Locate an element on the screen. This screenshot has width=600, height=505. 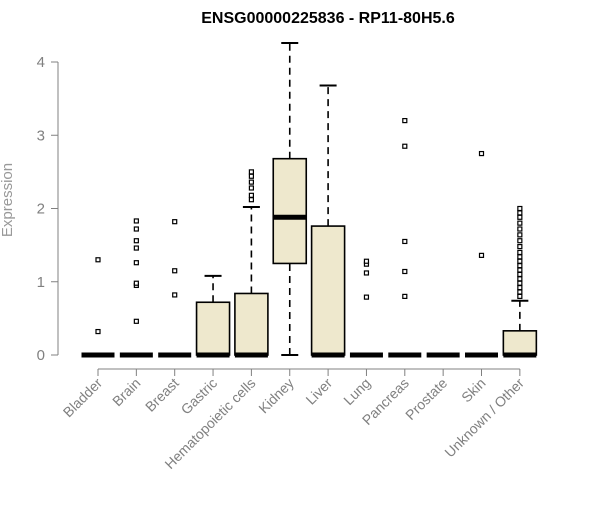
x-tick-label: Liver is located at coordinates (318, 391).